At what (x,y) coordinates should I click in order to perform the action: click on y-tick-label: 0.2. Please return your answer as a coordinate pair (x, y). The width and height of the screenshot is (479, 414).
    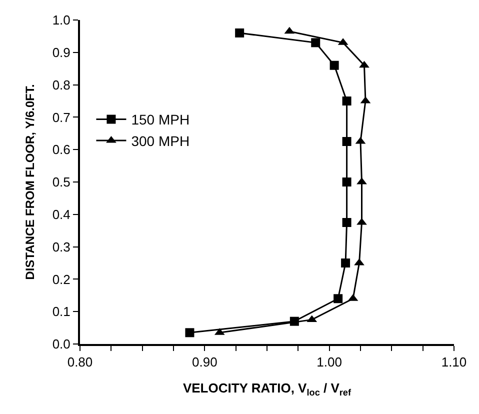
    Looking at the image, I should click on (61, 279).